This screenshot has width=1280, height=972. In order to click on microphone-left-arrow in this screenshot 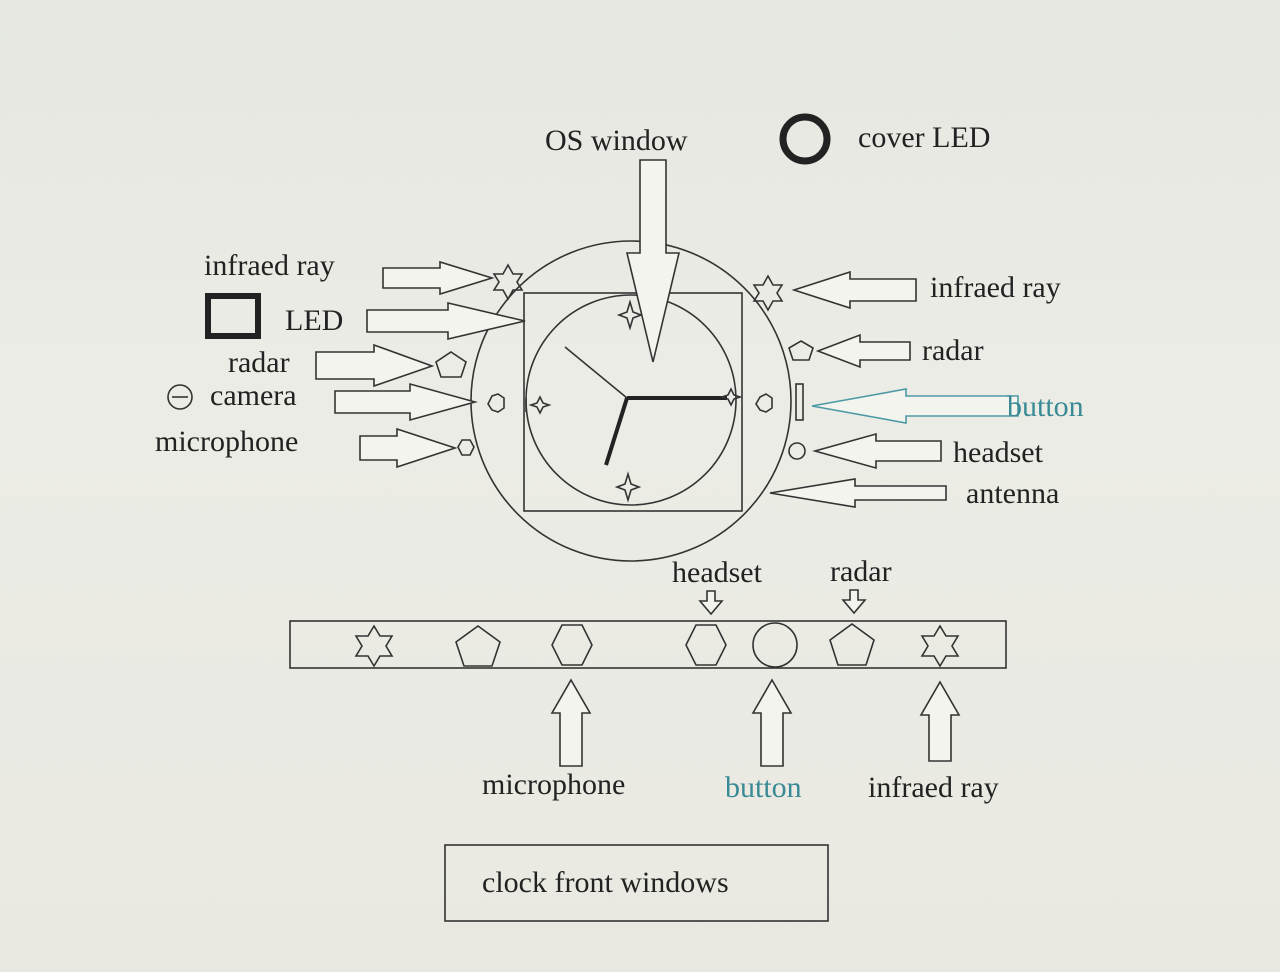, I will do `click(408, 448)`.